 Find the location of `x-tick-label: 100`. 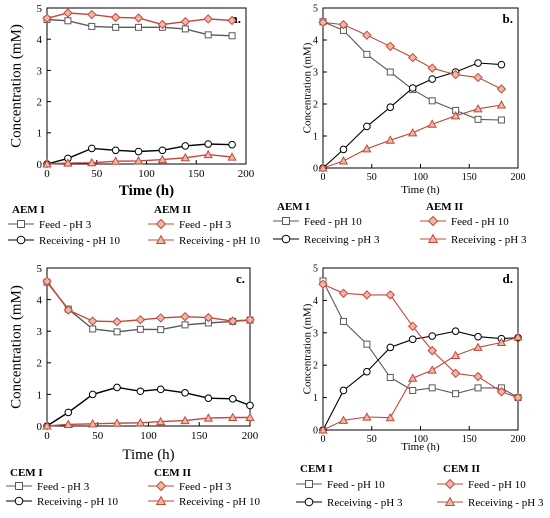

x-tick-label: 100 is located at coordinates (146, 174).